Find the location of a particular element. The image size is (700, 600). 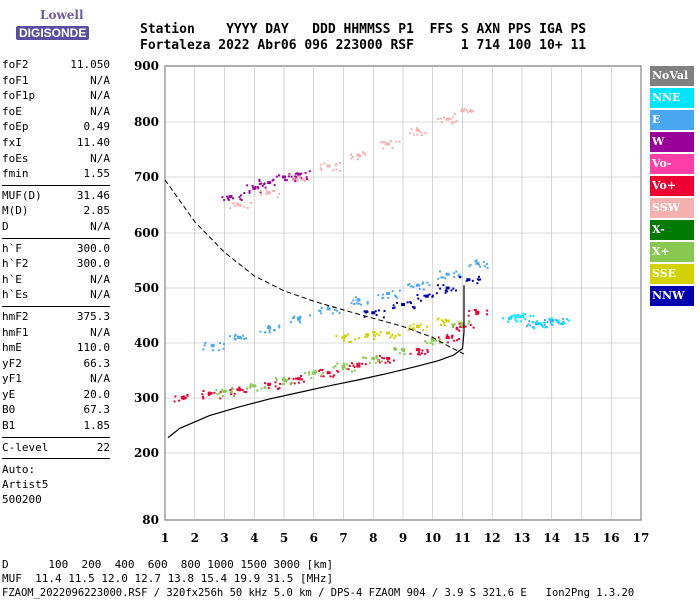

param-name: foF1p is located at coordinates (19, 96).